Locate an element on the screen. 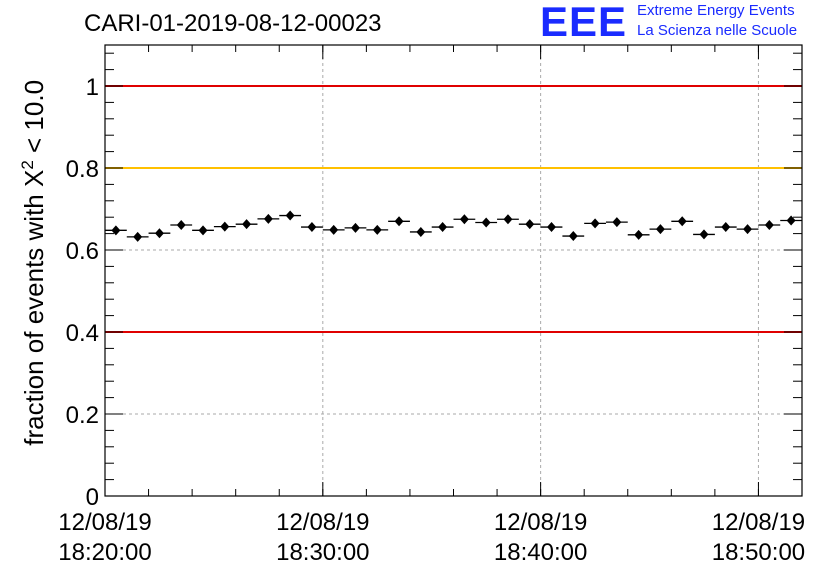 The height and width of the screenshot is (572, 836). eee-logo-mark: EEE is located at coordinates (584, 22).